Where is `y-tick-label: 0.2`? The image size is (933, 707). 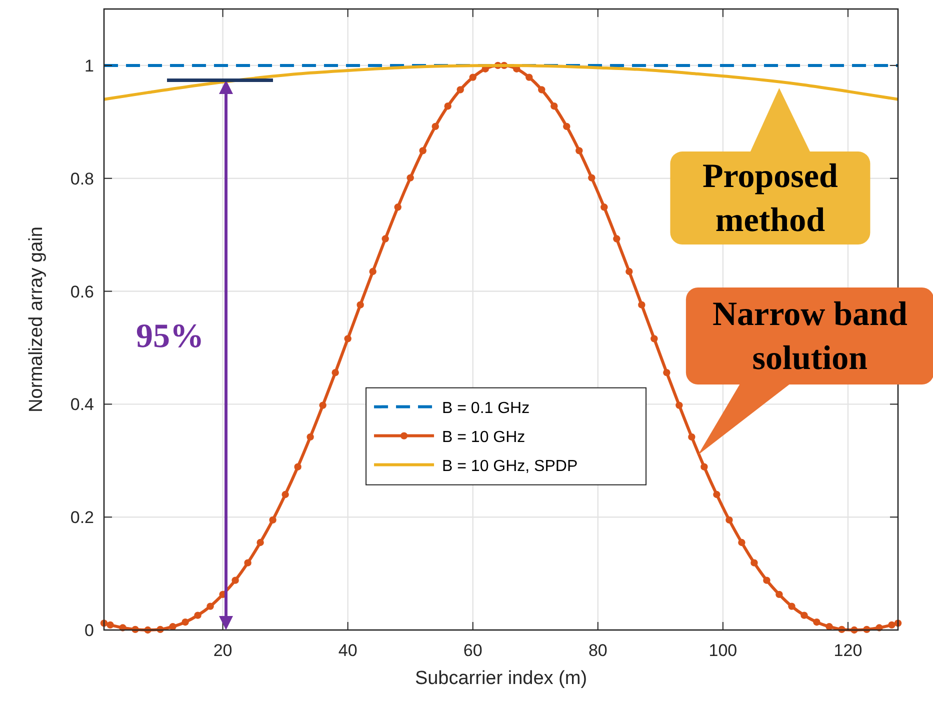
y-tick-label: 0.2 is located at coordinates (82, 518).